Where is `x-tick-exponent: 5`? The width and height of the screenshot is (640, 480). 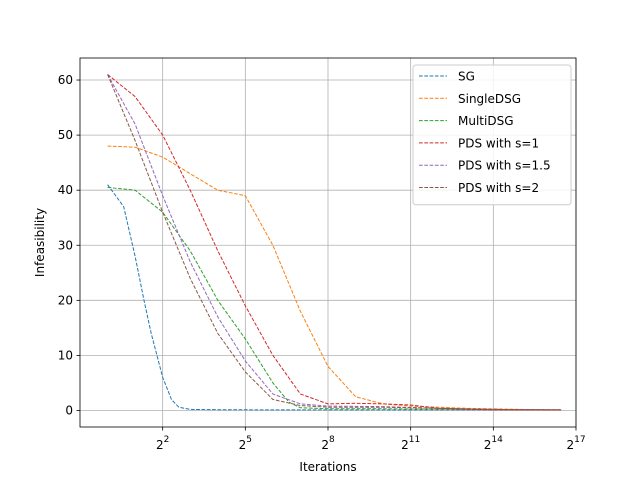
x-tick-exponent: 5 is located at coordinates (249, 440).